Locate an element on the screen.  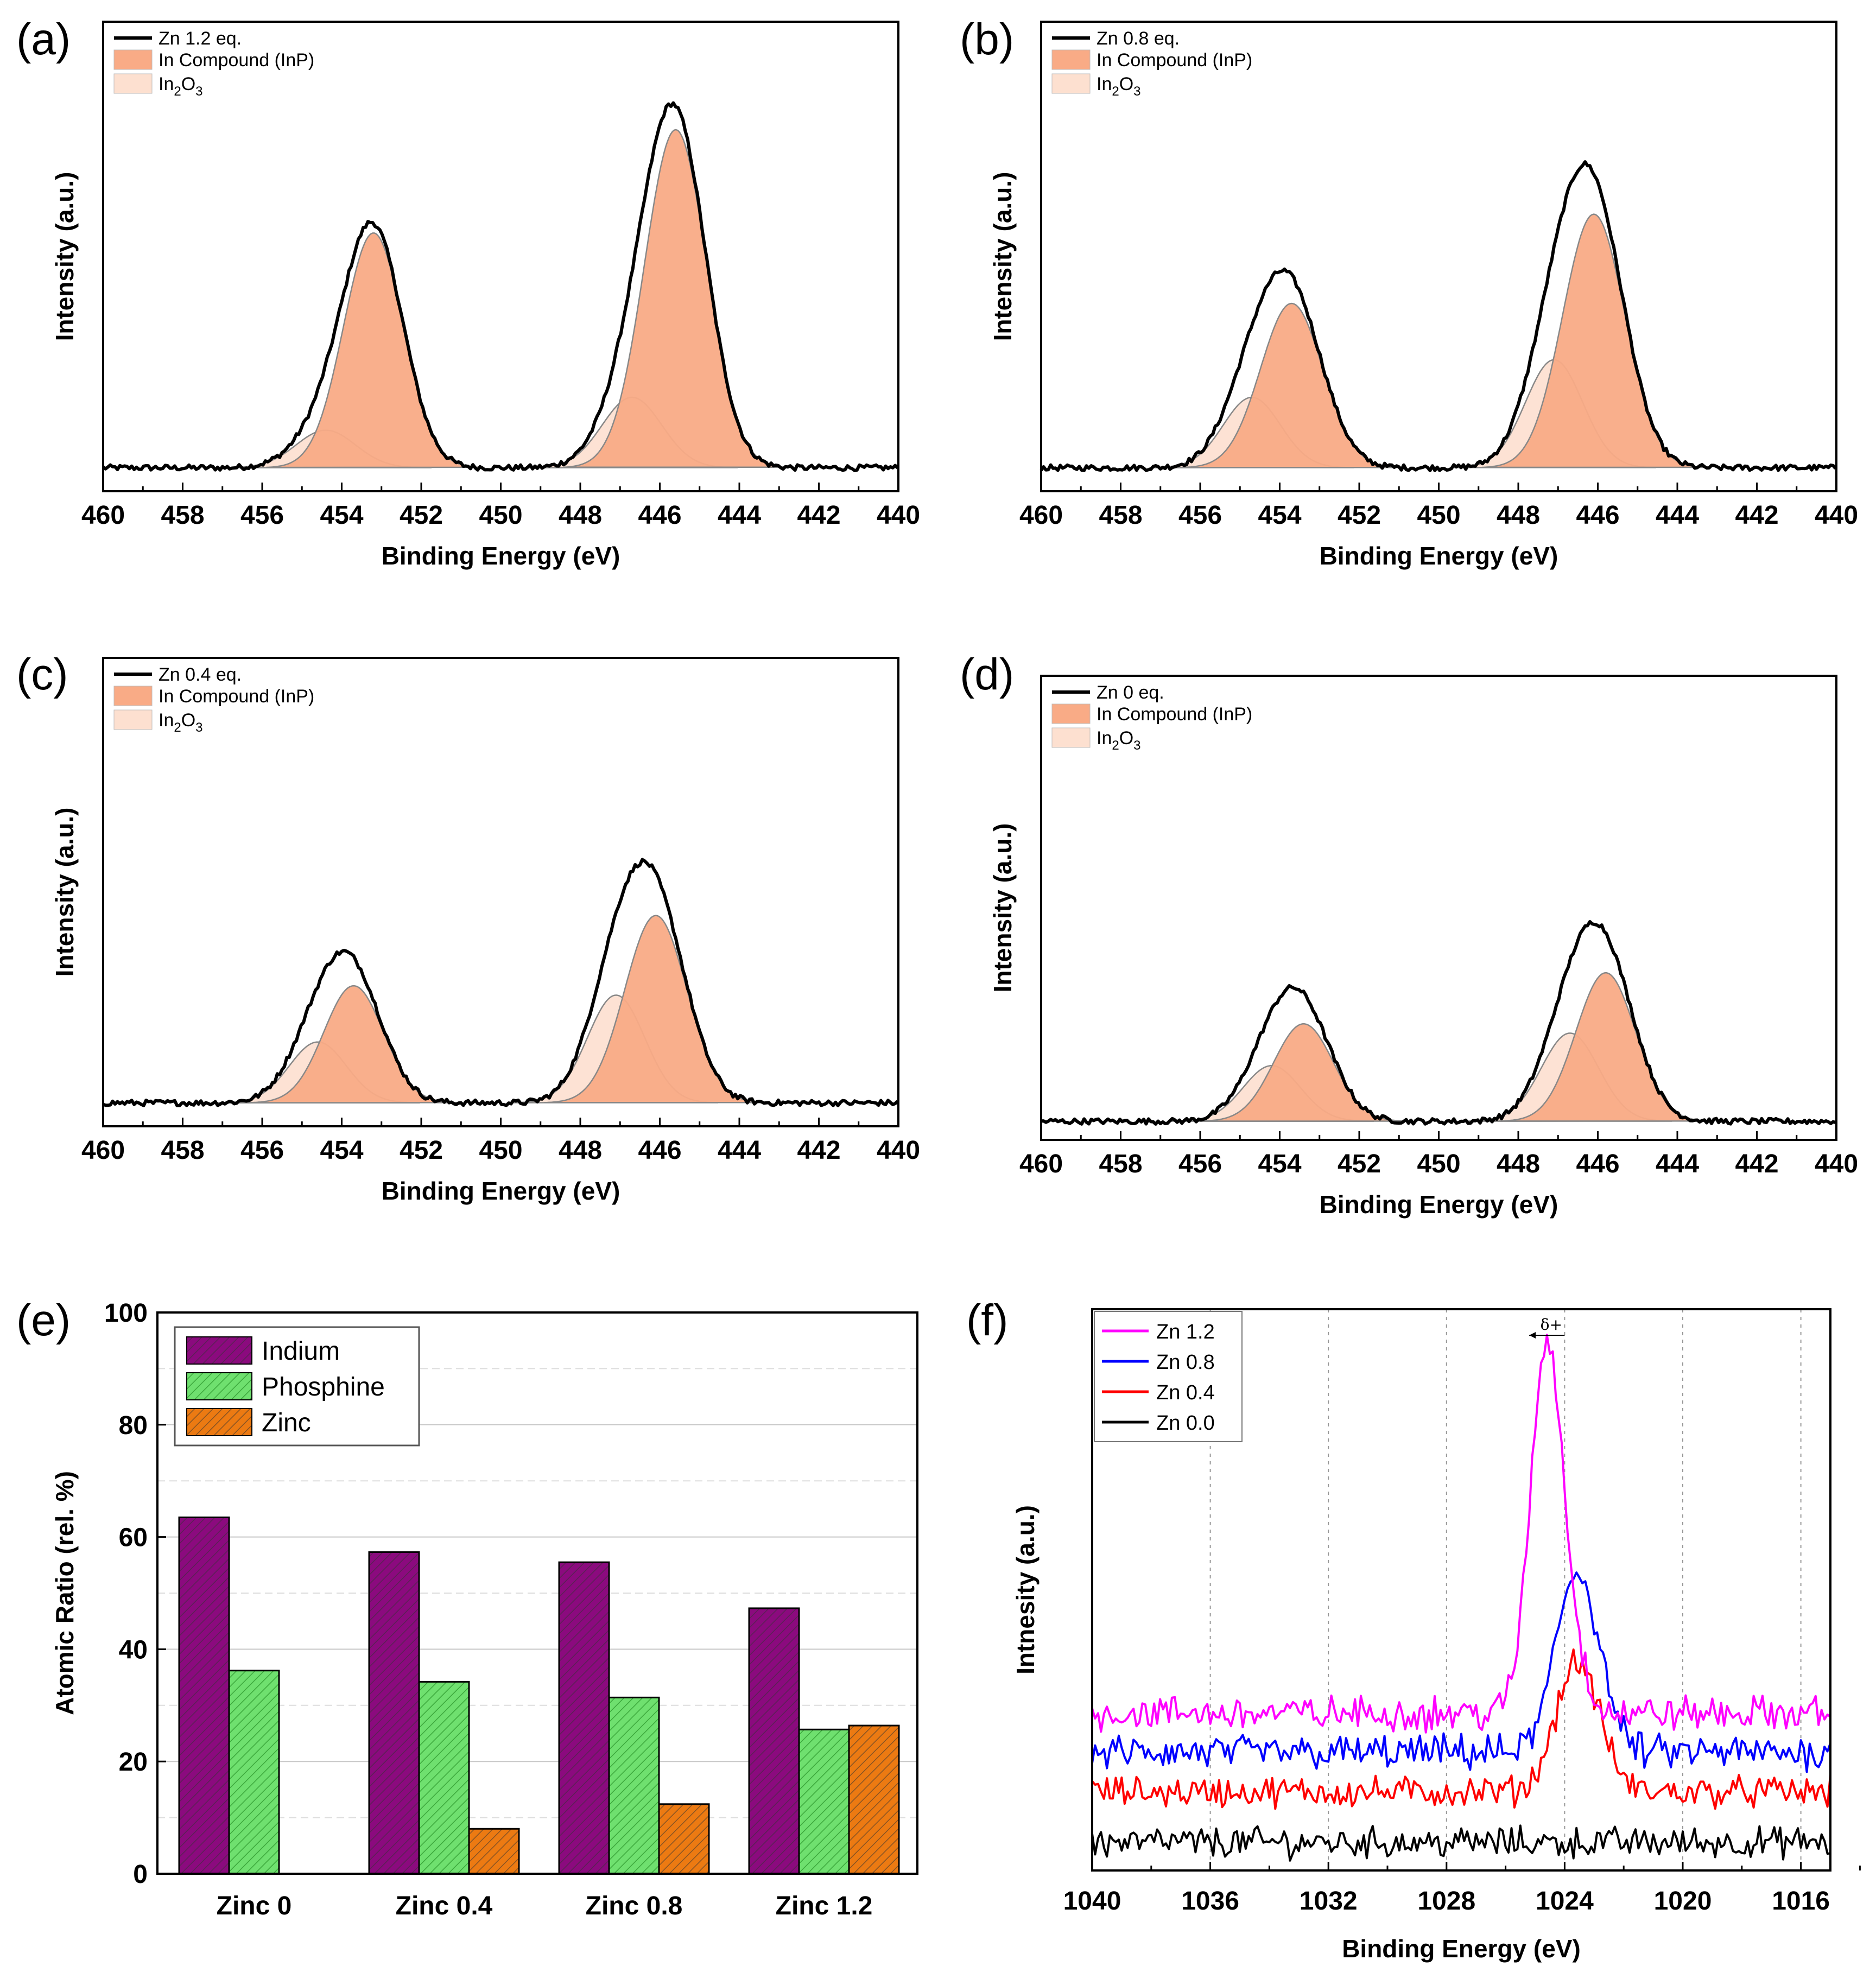
panel-c-label: (c) is located at coordinates (42, 675).